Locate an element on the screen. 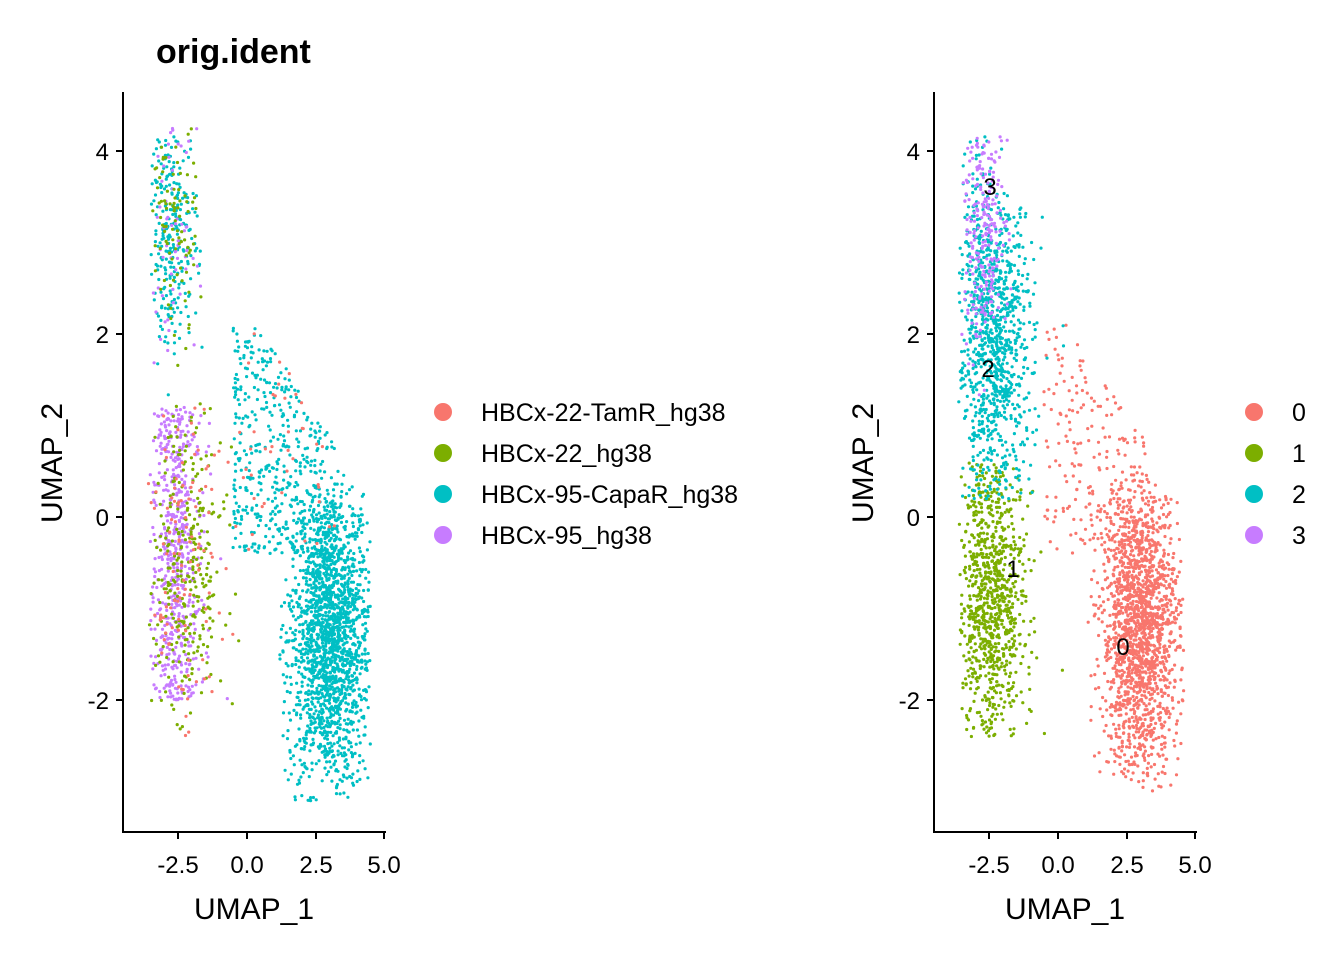  x-tick-label: 0.0 is located at coordinates (246, 865).